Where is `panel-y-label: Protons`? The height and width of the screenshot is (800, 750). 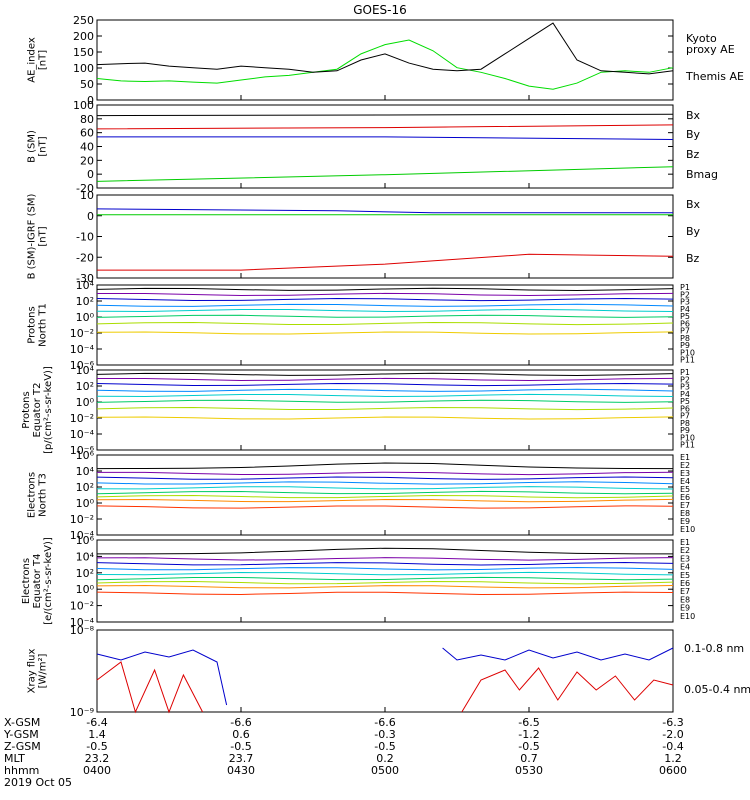
panel-y-label: Protons is located at coordinates (26, 409).